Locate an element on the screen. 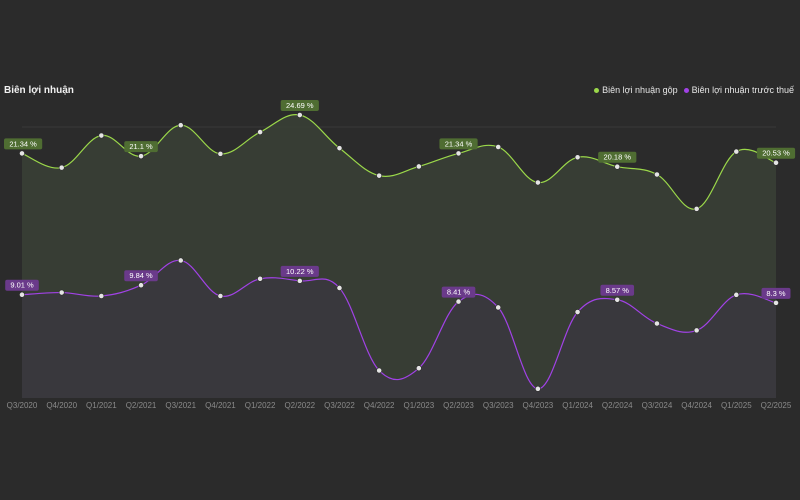 The width and height of the screenshot is (800, 500). data-label-text-gross-margin-11: 21.34 % is located at coordinates (459, 143).